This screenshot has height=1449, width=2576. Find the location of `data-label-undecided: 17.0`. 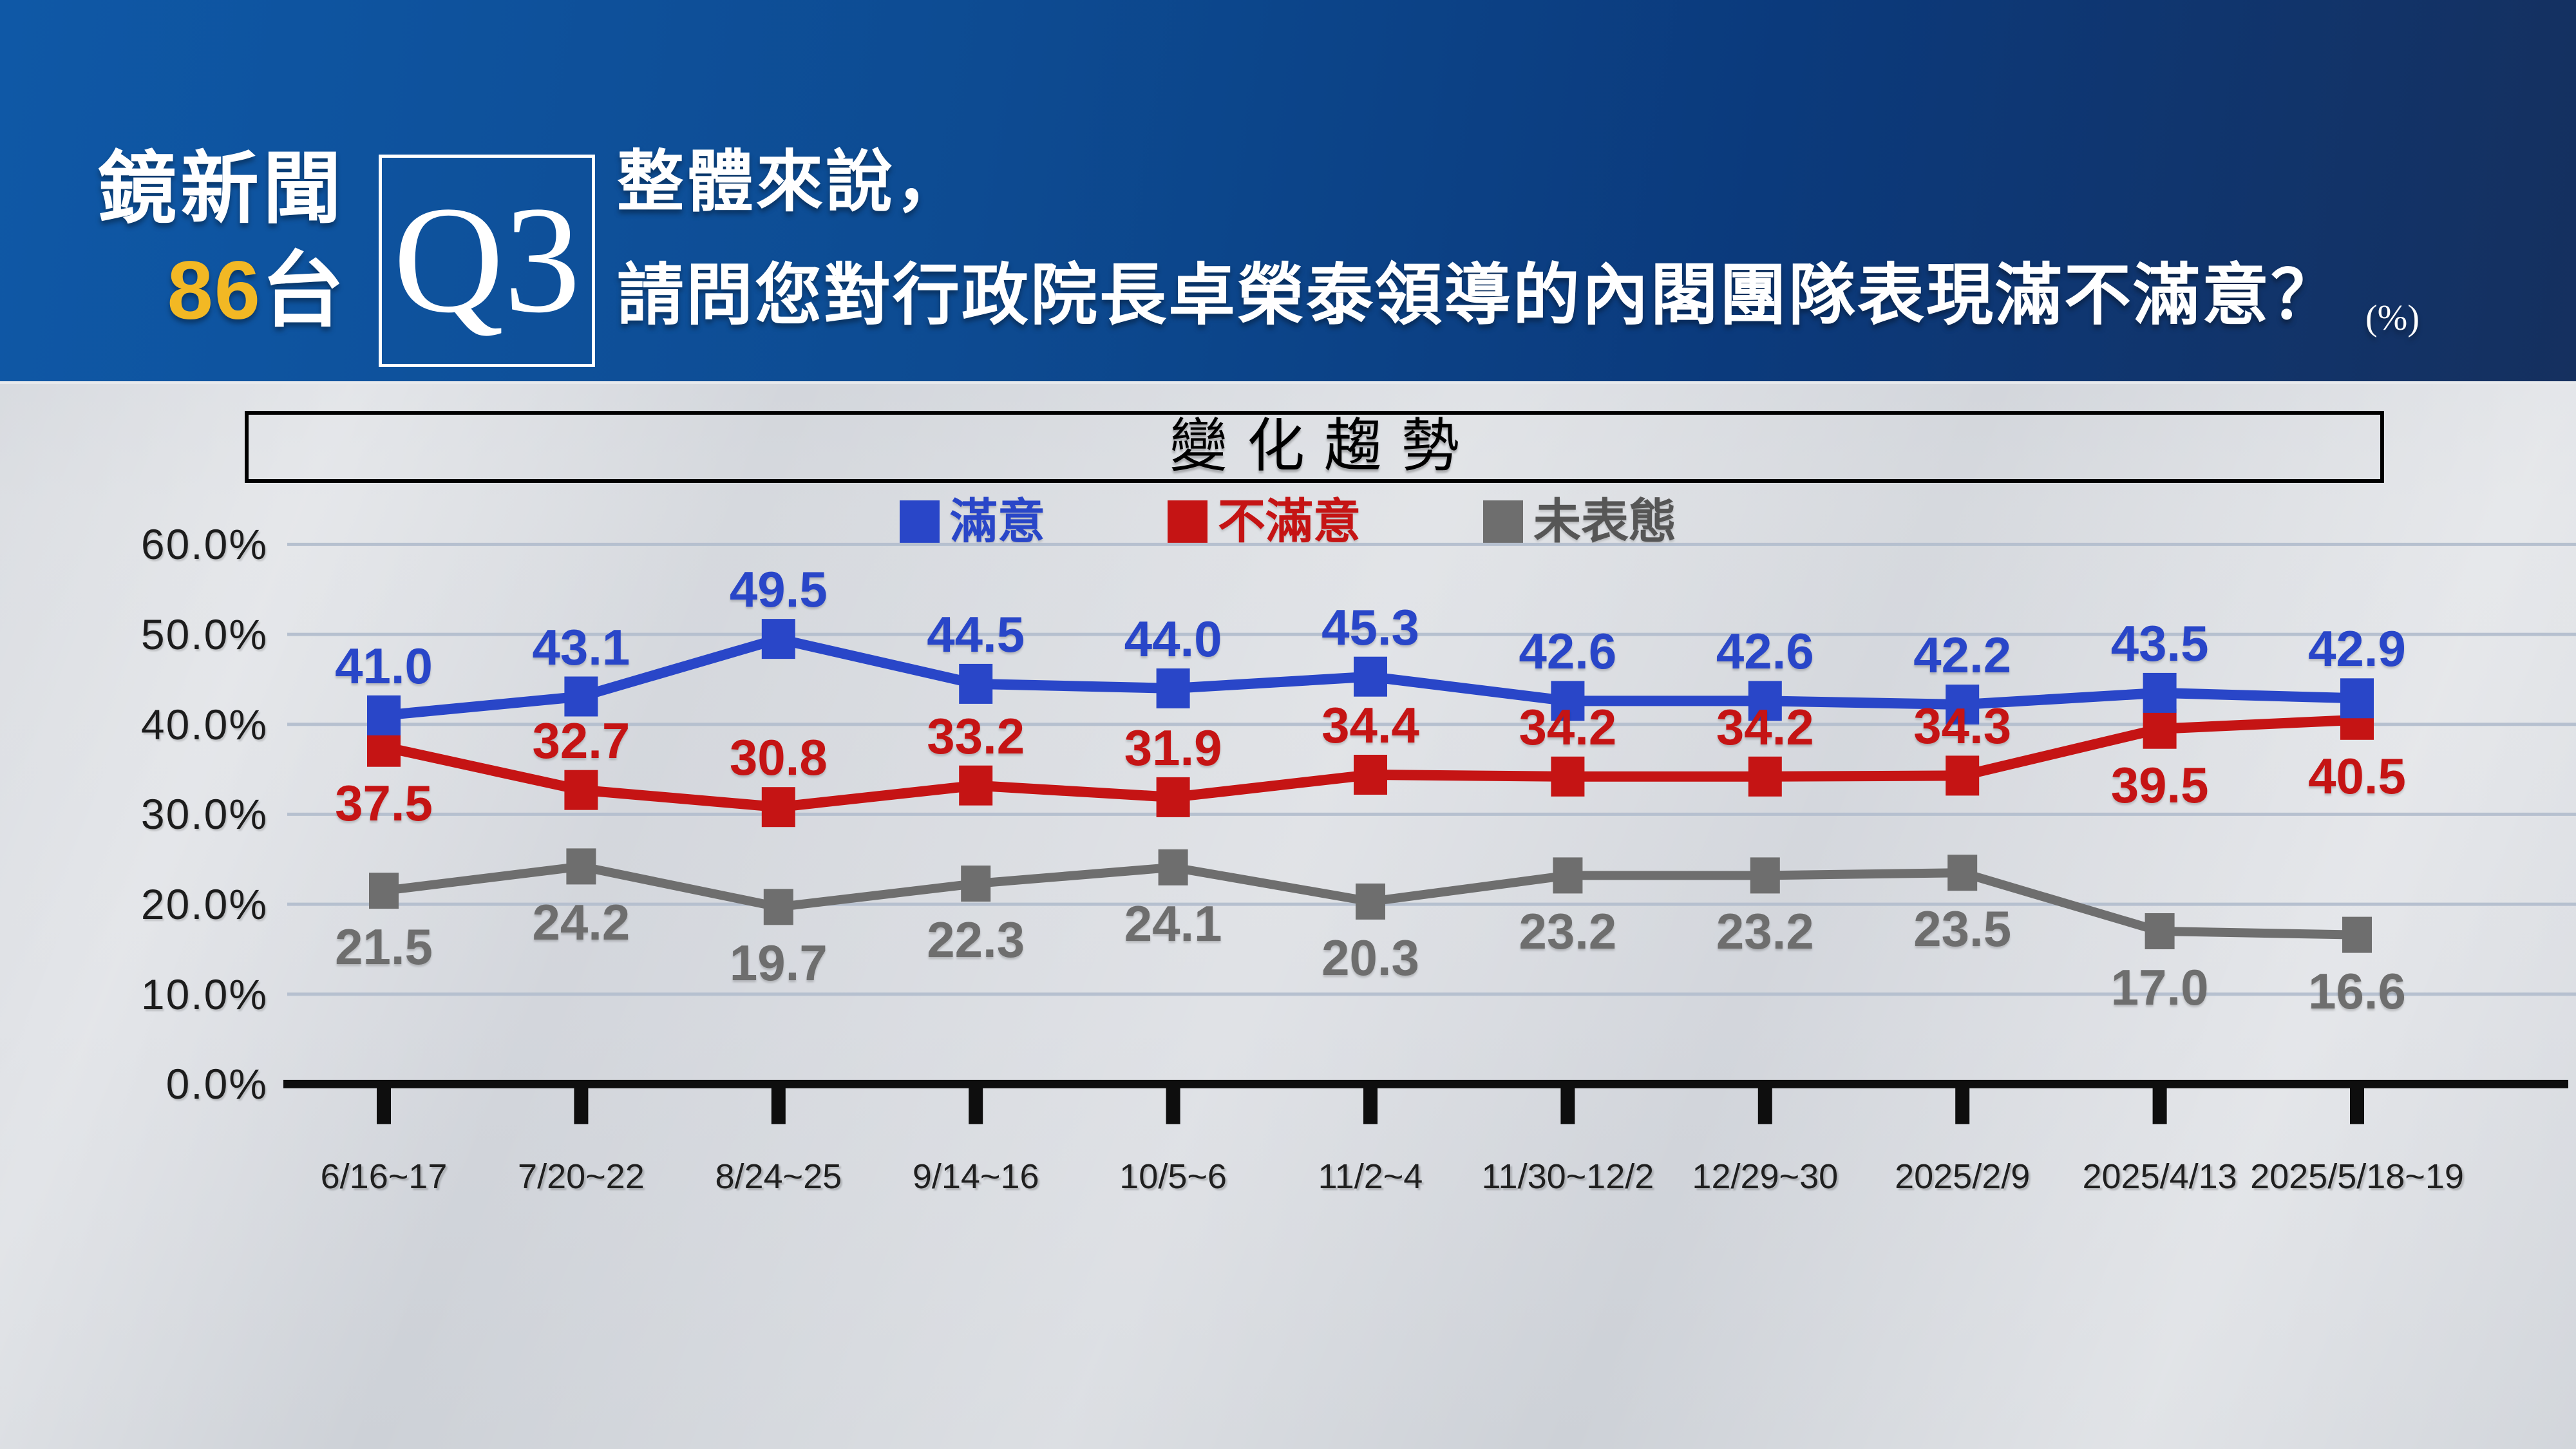

data-label-undecided: 17.0 is located at coordinates (2159, 987).